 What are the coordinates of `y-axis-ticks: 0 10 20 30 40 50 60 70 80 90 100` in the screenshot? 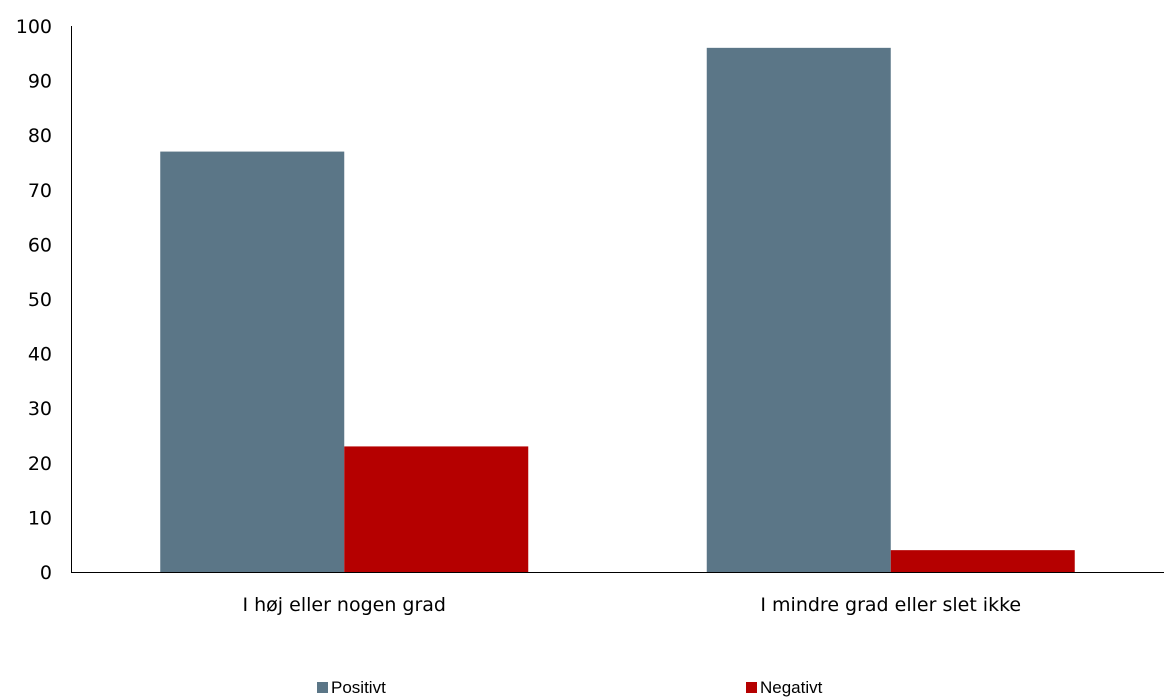 It's located at (34, 300).